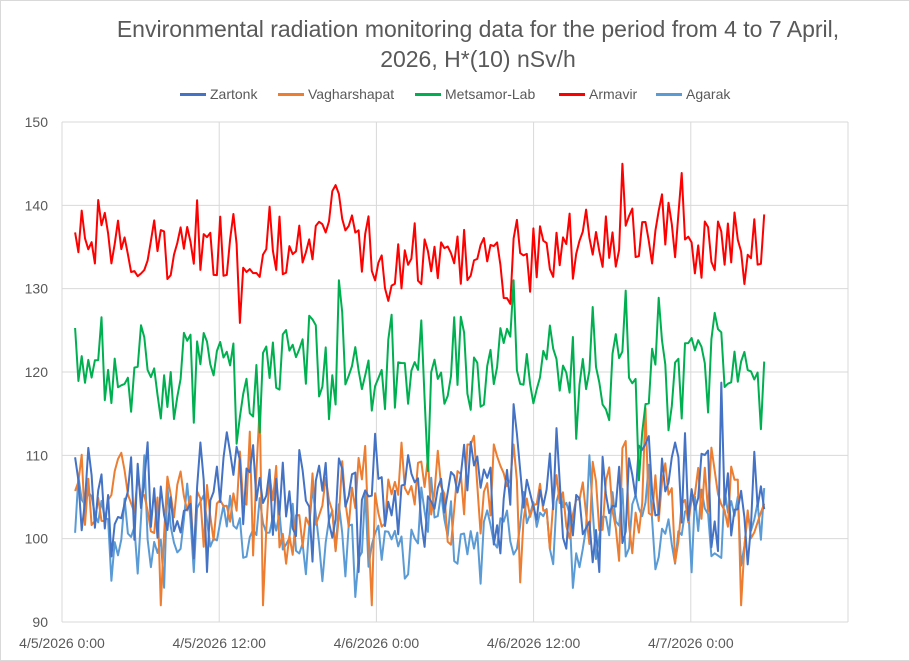  I want to click on x-tick-label: 4/6/2026 0:00, so click(377, 643).